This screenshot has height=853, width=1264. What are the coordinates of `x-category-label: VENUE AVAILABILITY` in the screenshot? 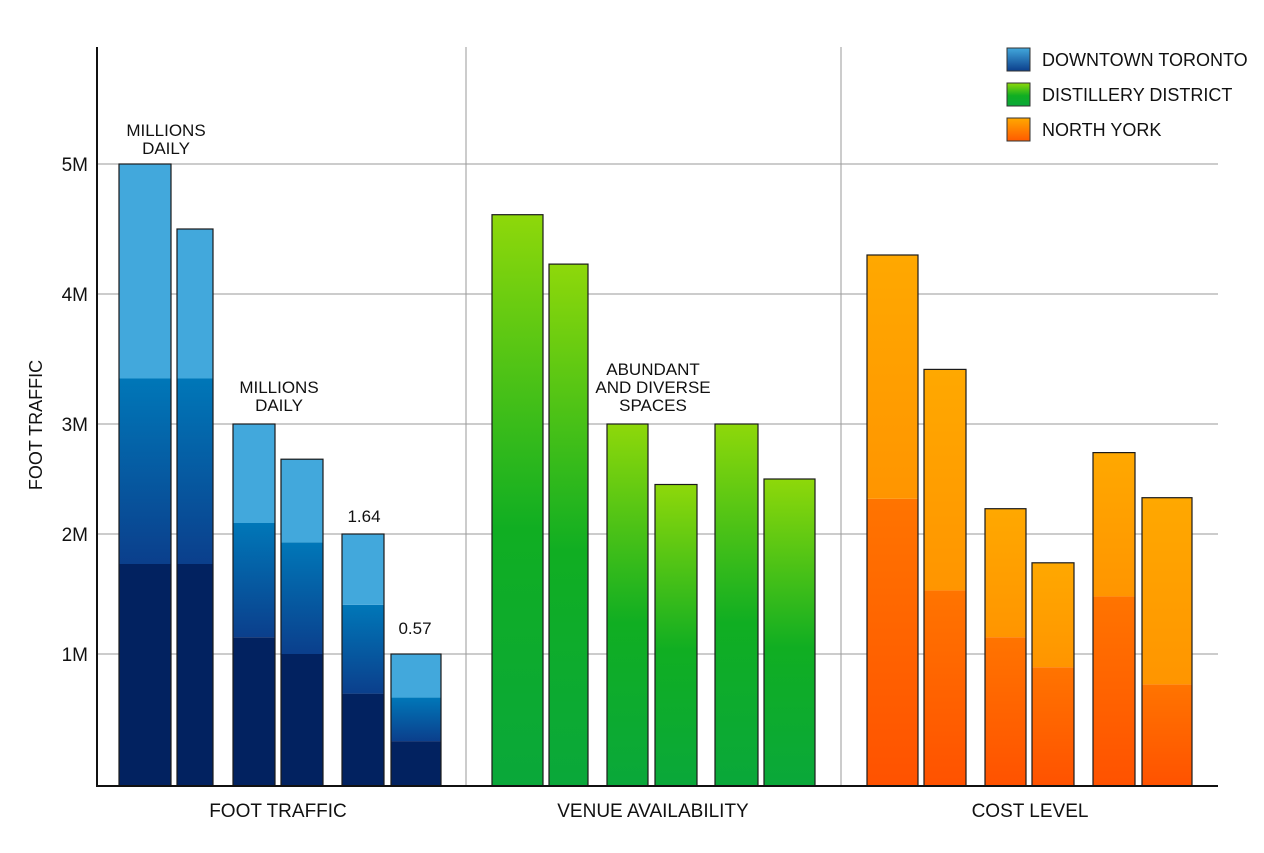 It's located at (653, 811).